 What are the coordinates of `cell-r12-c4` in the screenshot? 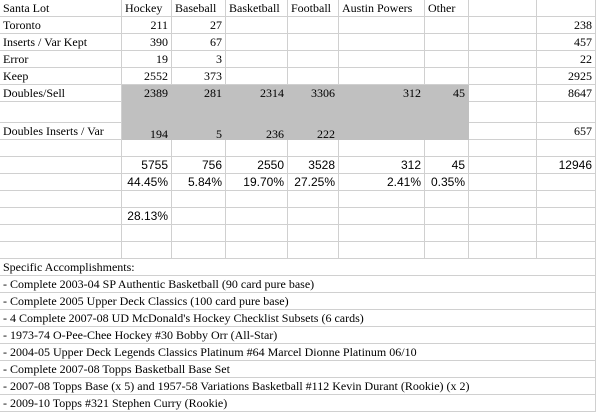 It's located at (313, 216).